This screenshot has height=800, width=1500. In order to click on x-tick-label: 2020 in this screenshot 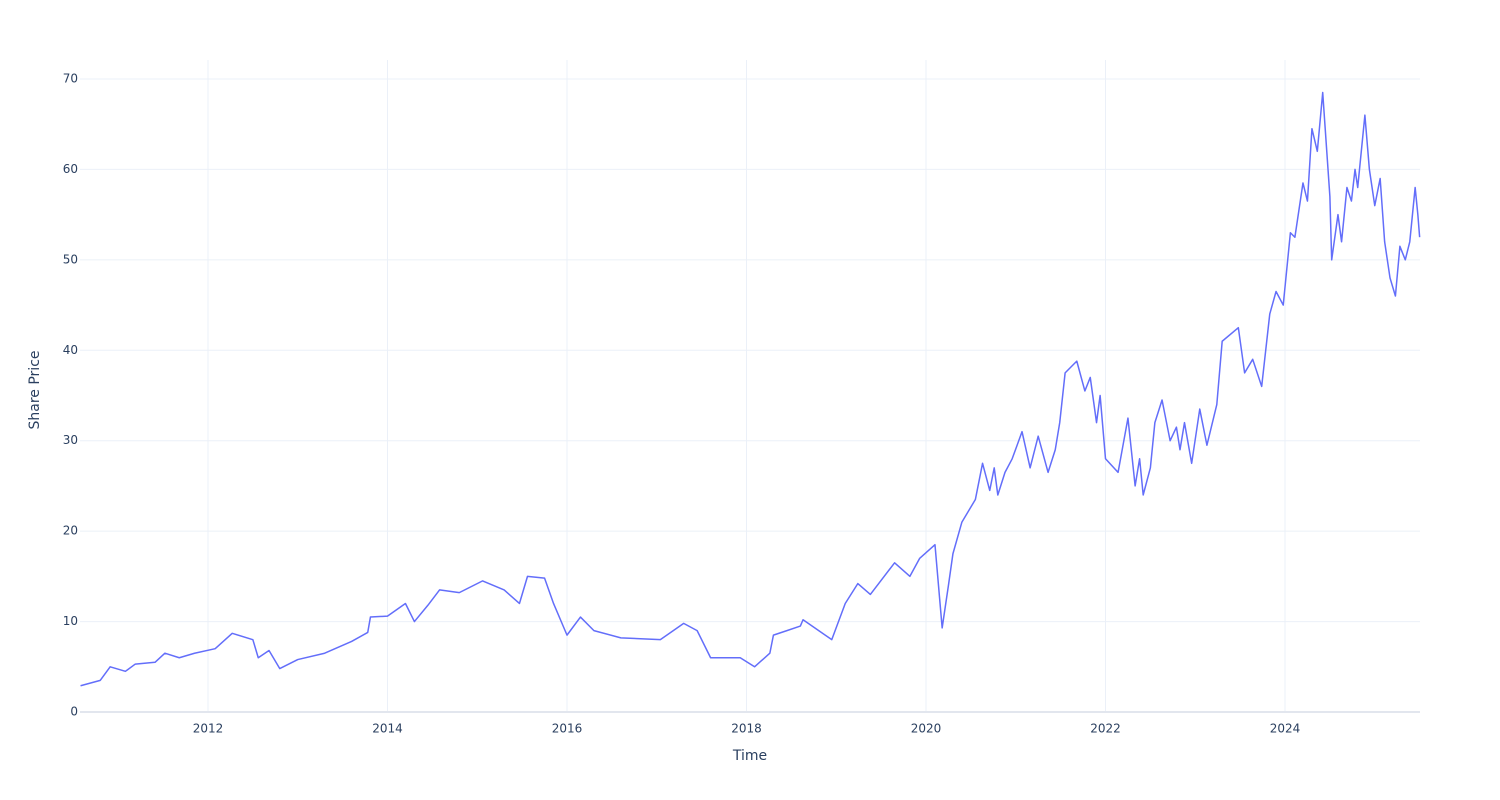, I will do `click(926, 729)`.